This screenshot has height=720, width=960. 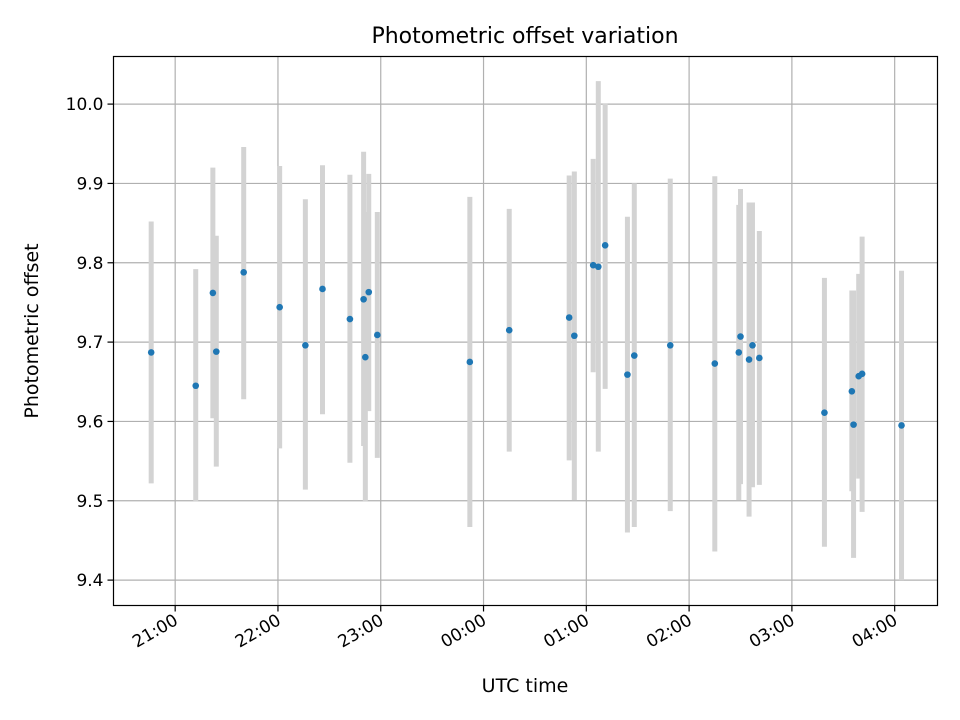 I want to click on x-axis-label: UTC time, so click(x=525, y=686).